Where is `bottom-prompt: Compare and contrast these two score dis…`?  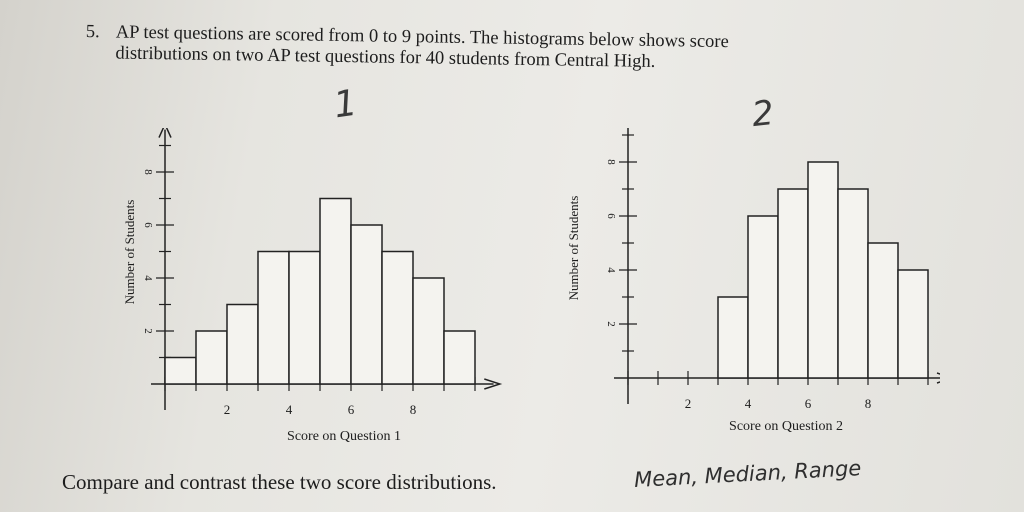
bottom-prompt: Compare and contrast these two score dis… is located at coordinates (279, 482).